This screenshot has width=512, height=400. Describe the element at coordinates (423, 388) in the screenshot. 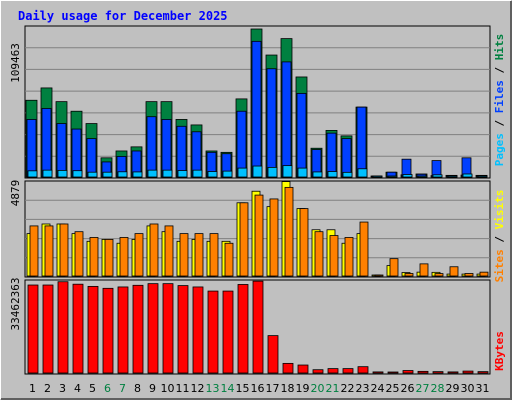

I see `day-label-27: 27` at that location.